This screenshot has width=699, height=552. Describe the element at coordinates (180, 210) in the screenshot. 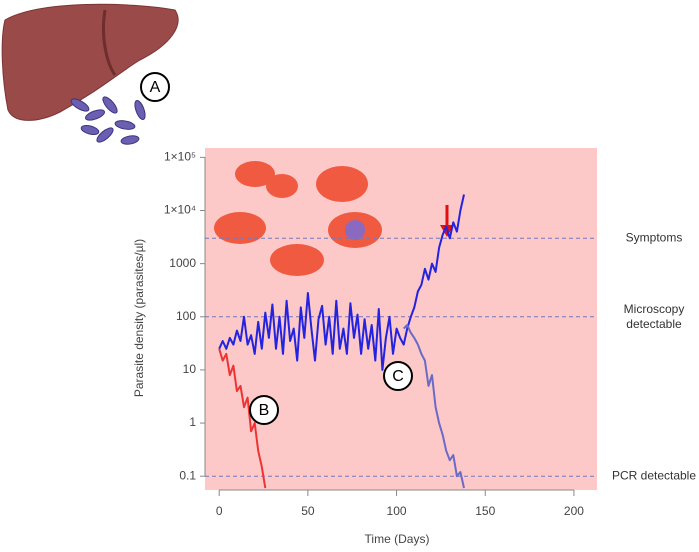

I see `y-tick-label: 1×10⁴` at that location.